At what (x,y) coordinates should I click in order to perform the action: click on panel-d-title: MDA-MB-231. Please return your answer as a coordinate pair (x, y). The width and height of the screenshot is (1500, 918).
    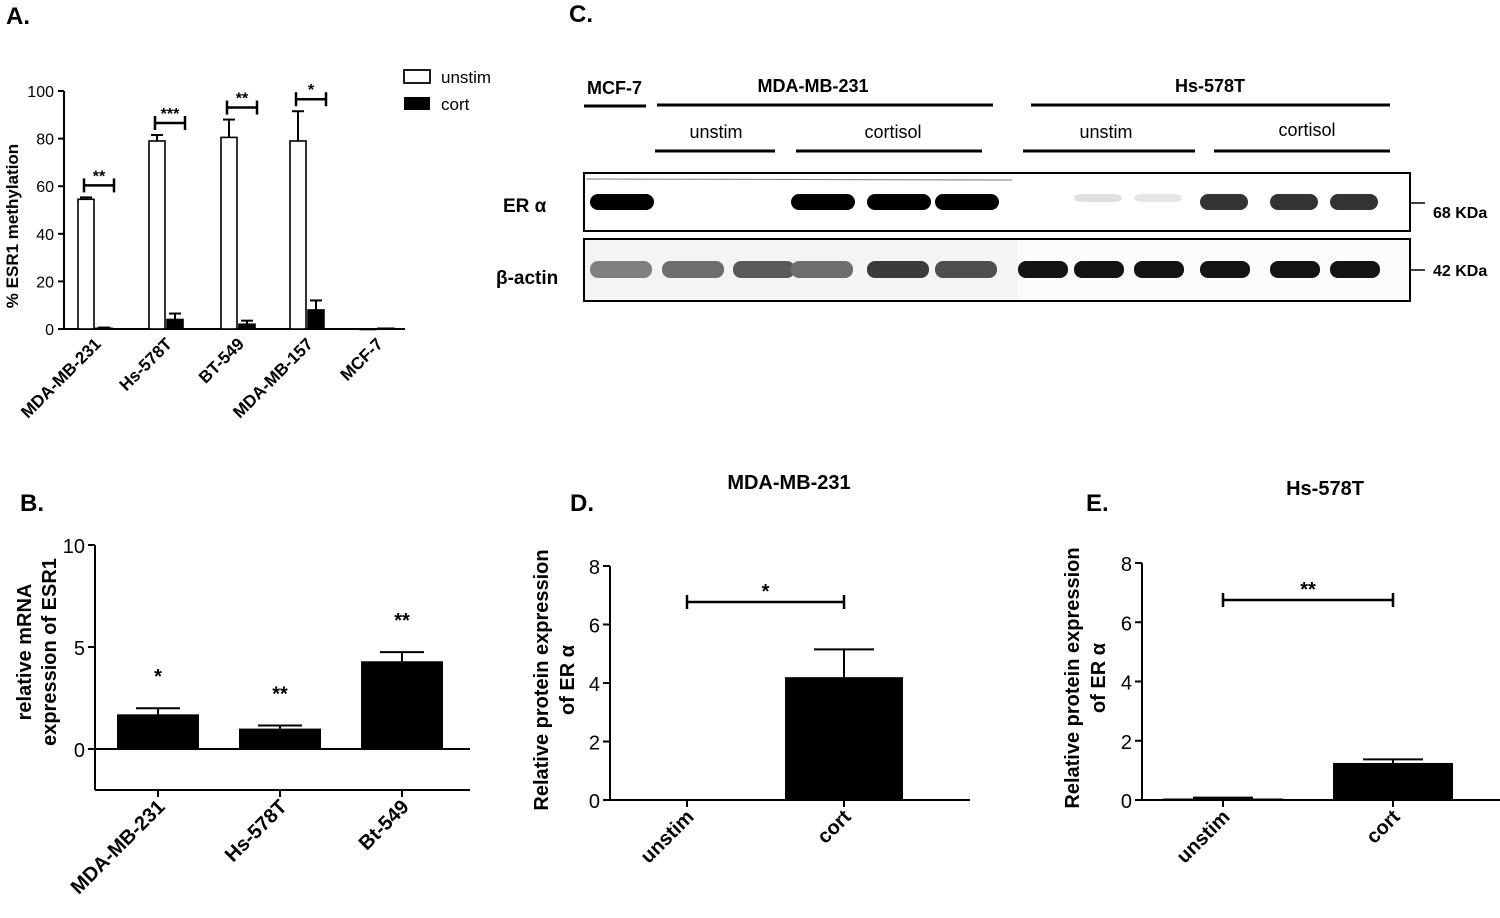
    Looking at the image, I should click on (788, 483).